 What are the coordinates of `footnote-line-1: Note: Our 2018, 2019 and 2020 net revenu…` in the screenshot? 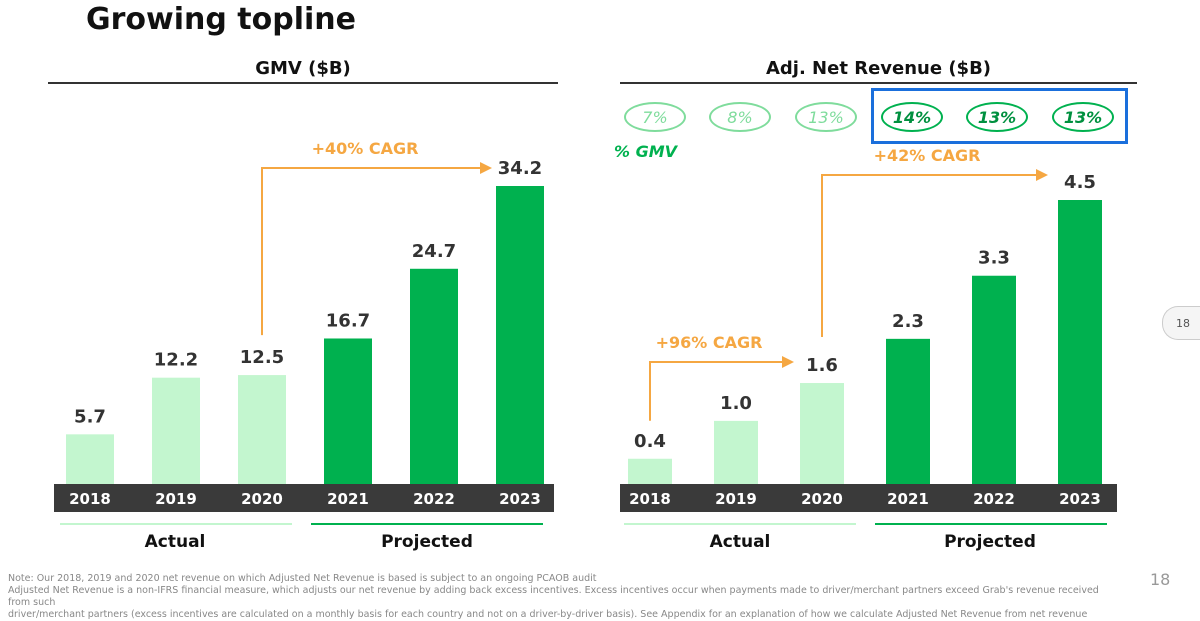 It's located at (302, 578).